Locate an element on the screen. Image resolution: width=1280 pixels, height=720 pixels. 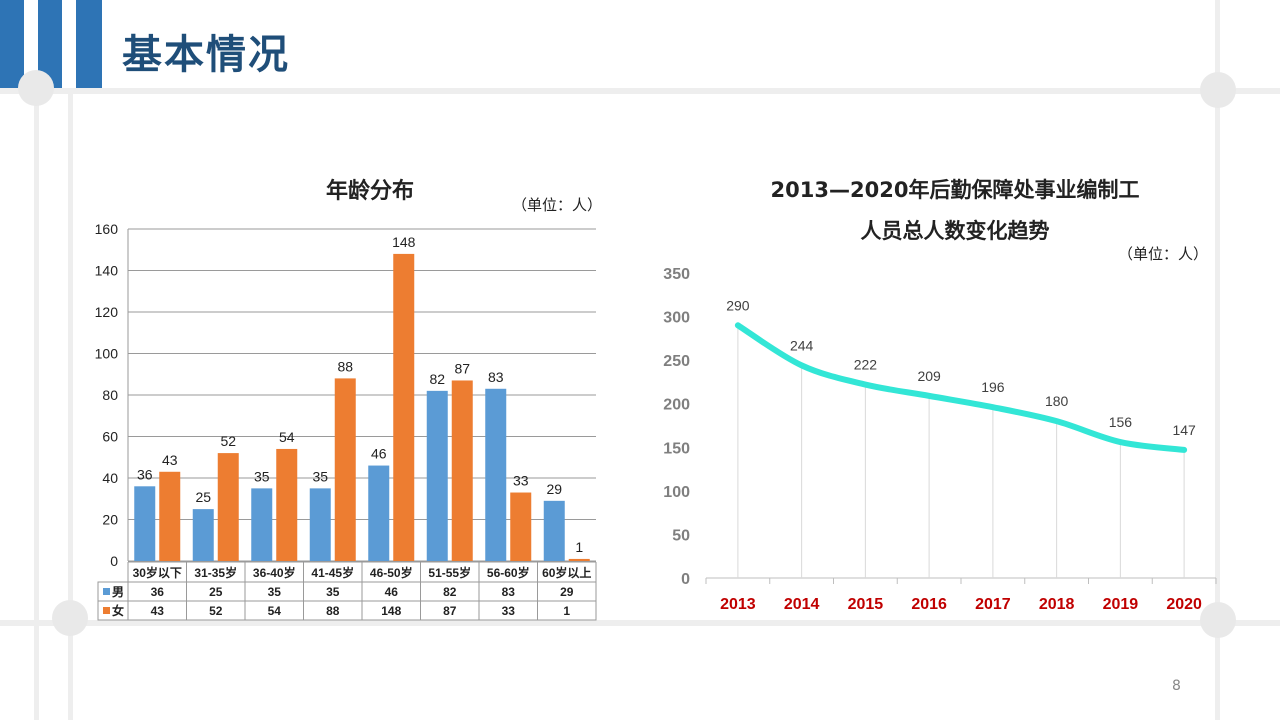
data-label-male: 25 is located at coordinates (203, 497).